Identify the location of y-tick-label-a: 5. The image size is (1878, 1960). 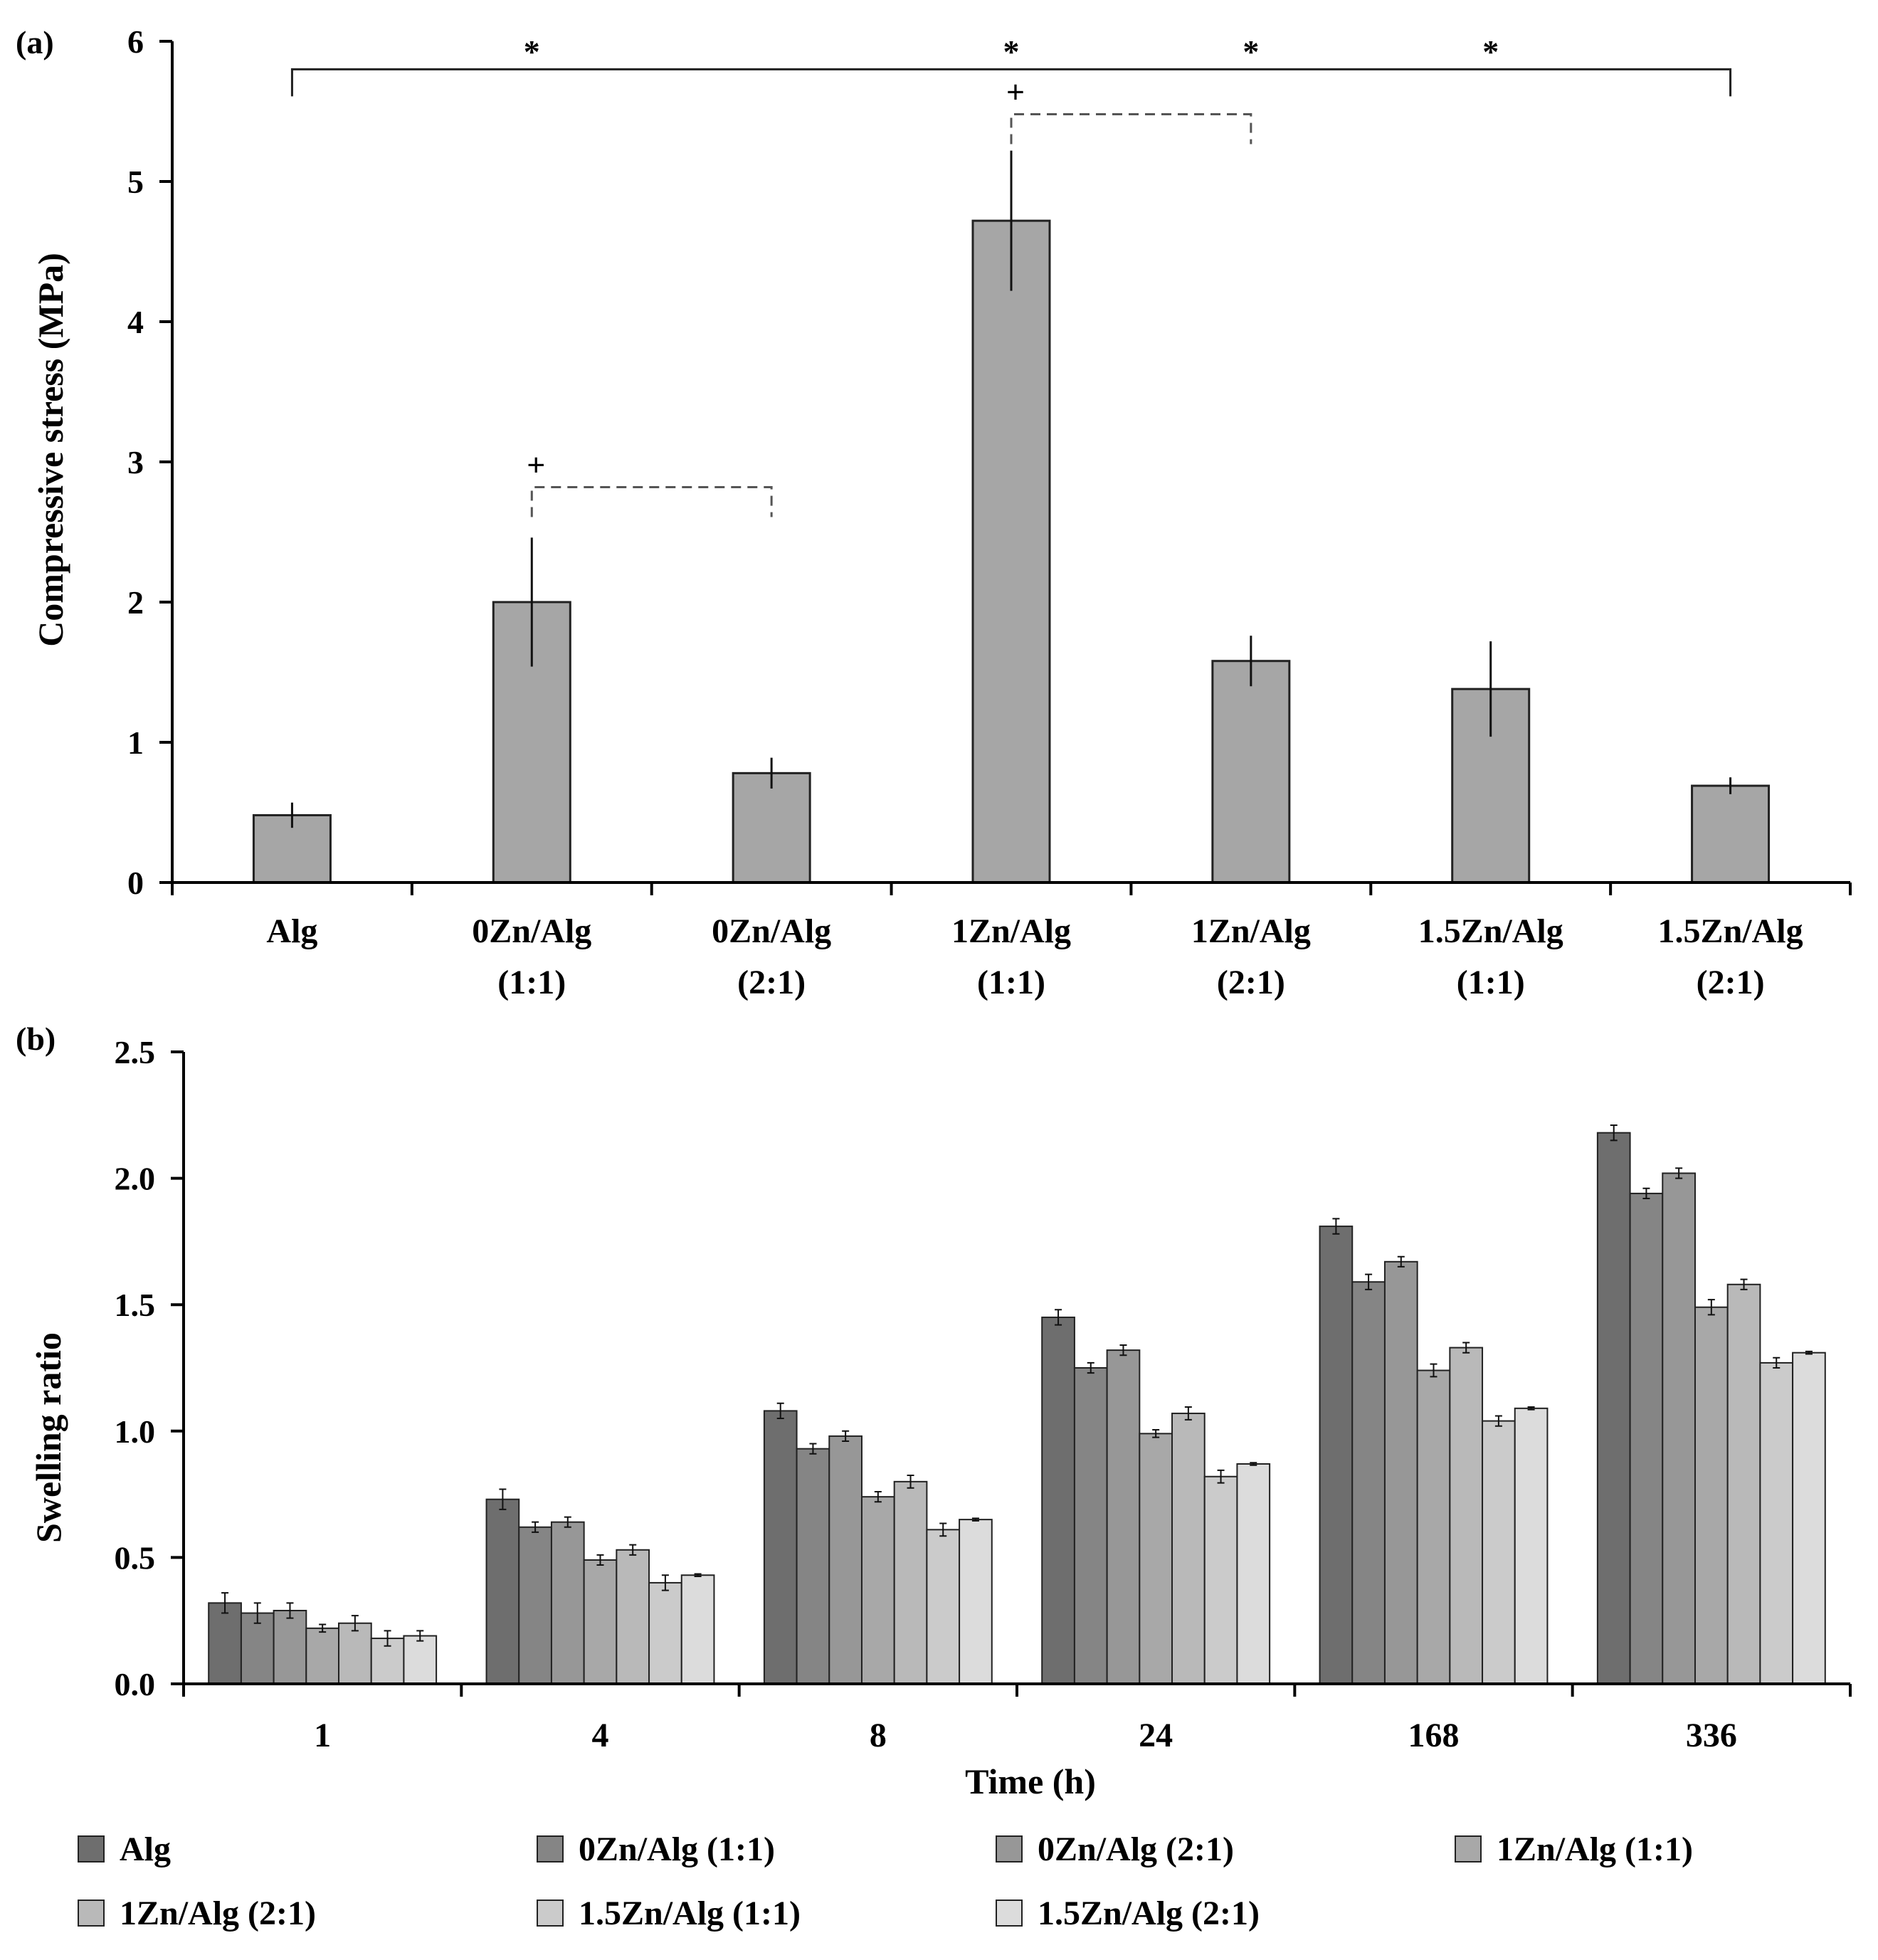
(135, 182).